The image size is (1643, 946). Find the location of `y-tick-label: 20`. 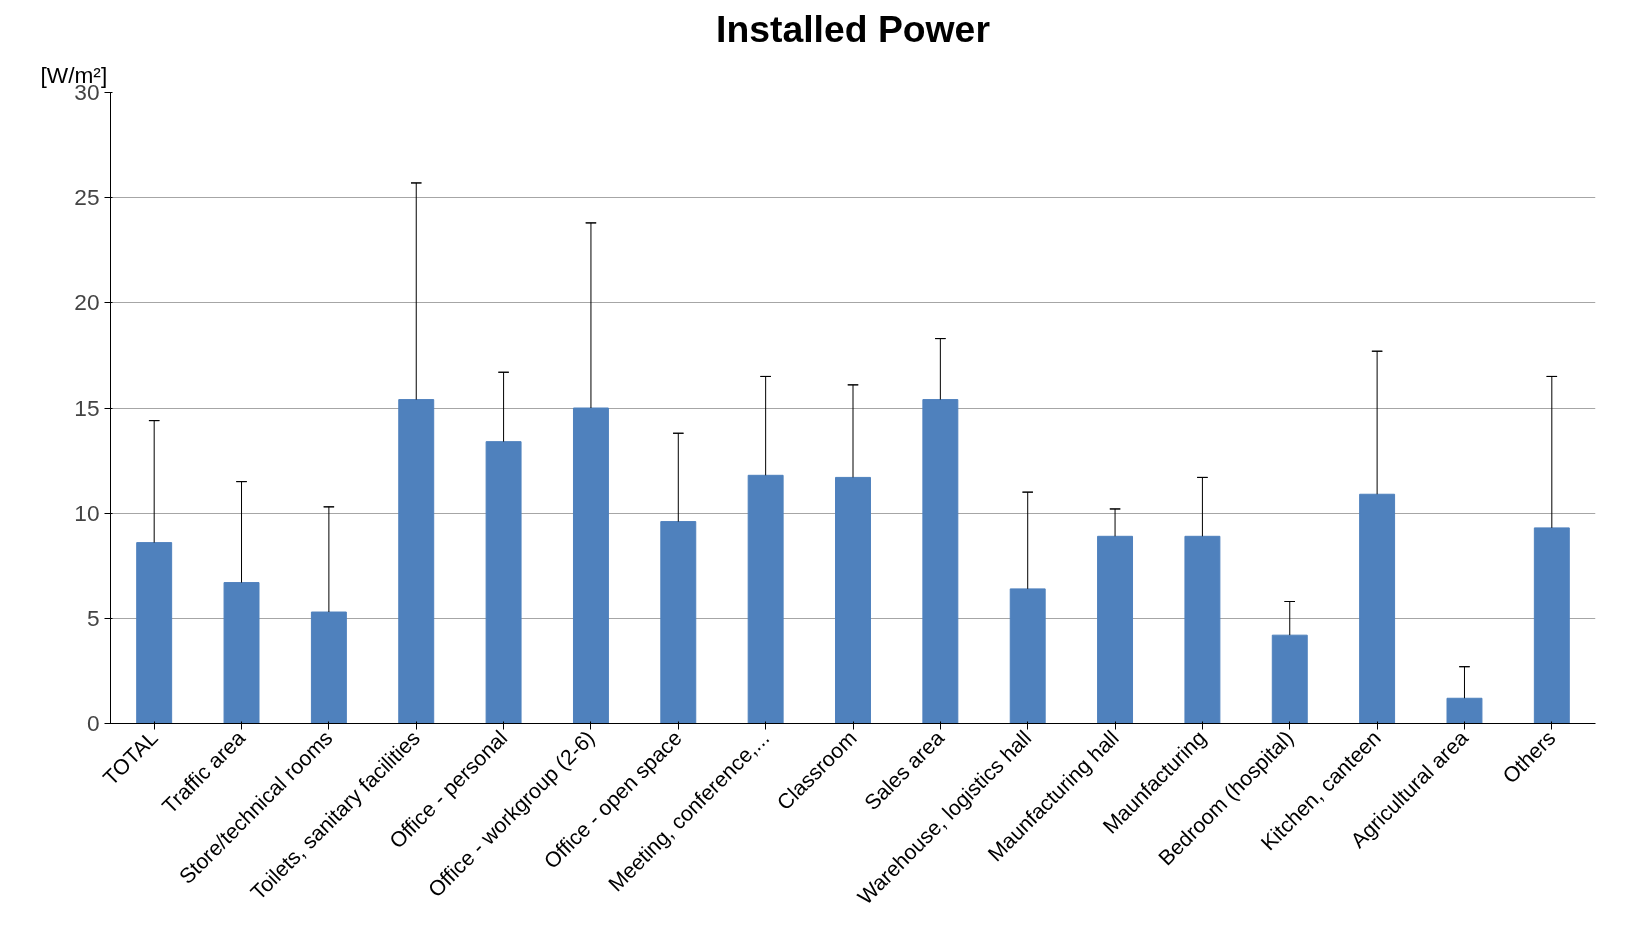

y-tick-label: 20 is located at coordinates (87, 302).